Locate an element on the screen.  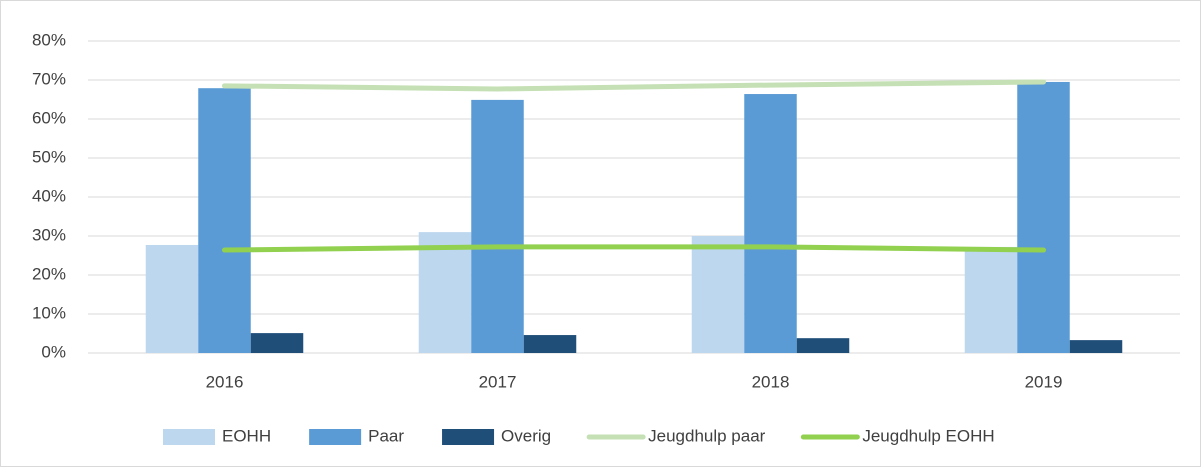
legend-label: EOHH is located at coordinates (246, 435).